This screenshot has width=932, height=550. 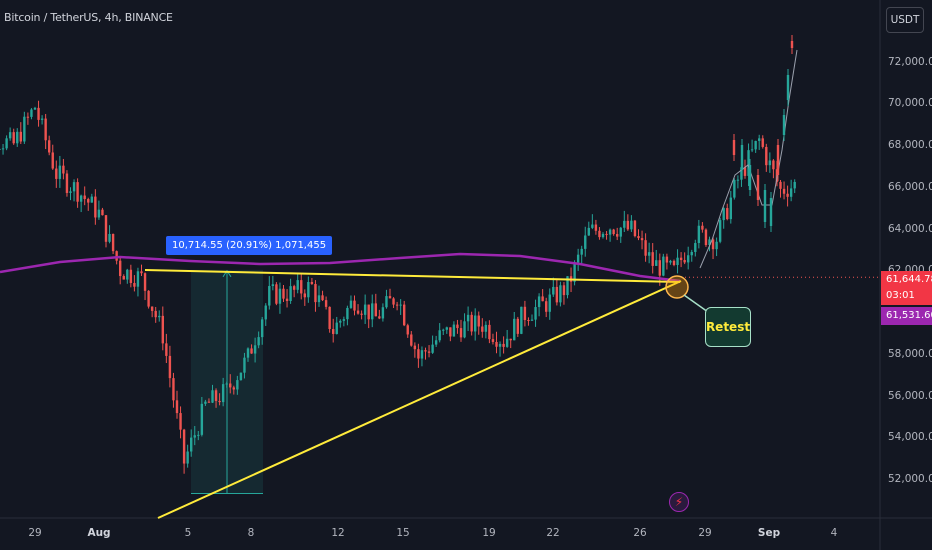 I want to click on x-tick-label: Aug, so click(x=99, y=533).